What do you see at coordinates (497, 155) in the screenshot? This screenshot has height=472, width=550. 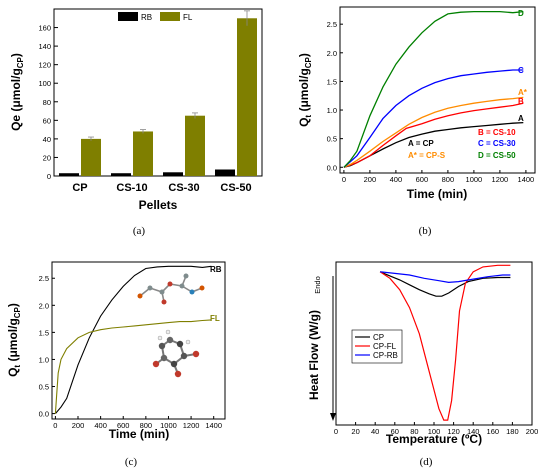 I see `key-d: D = CS-50` at bounding box center [497, 155].